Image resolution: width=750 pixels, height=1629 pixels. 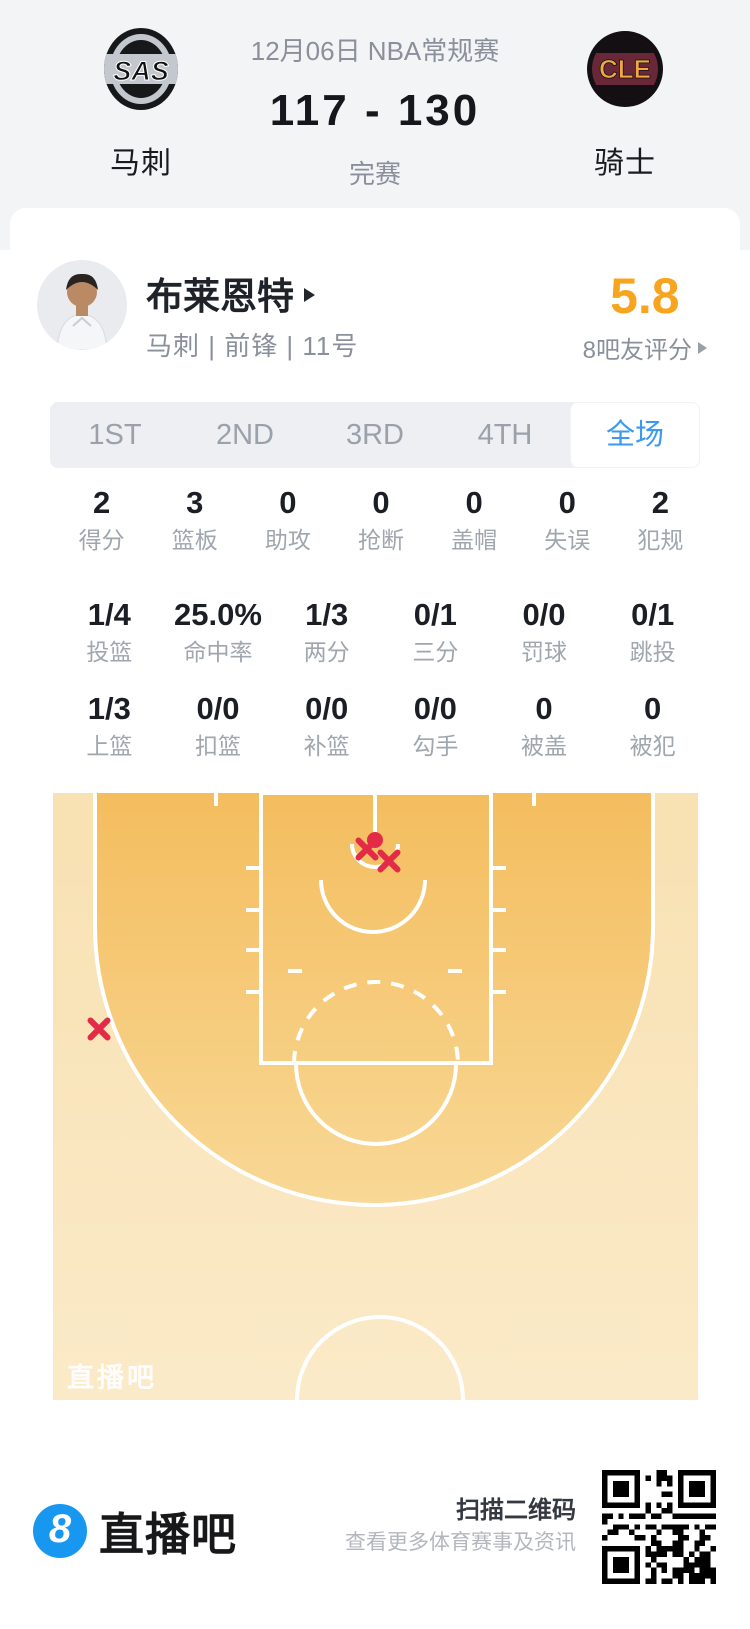 I want to click on free-throw-circle-dashed, so click(x=376, y=1022).